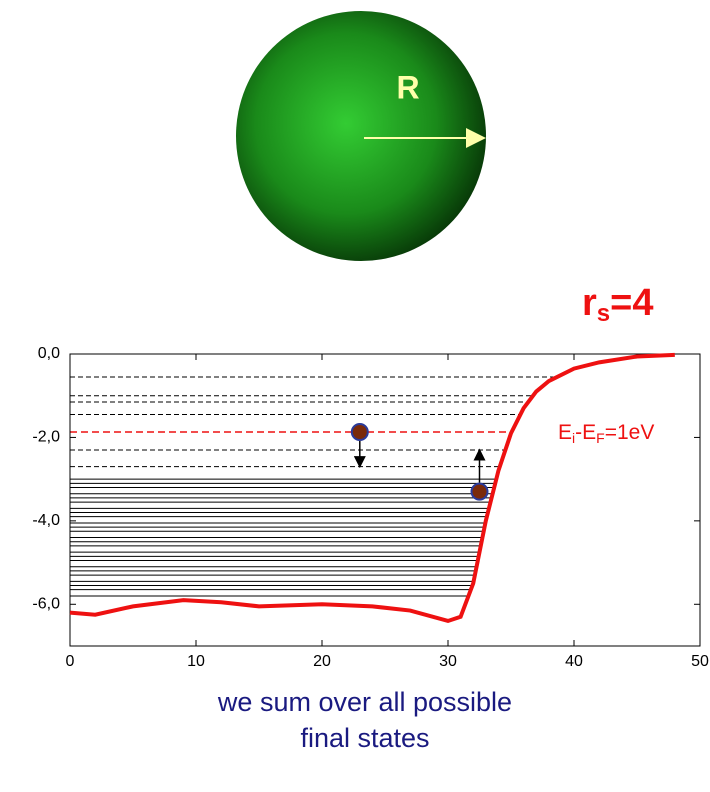  Describe the element at coordinates (600, 438) in the screenshot. I see `level-b-sub: F` at that location.